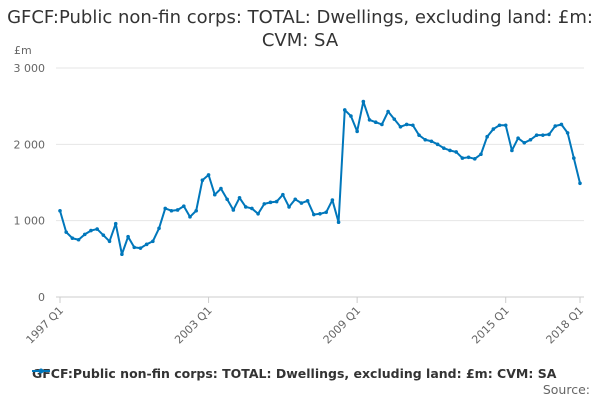  Describe the element at coordinates (565, 325) in the screenshot. I see `x-tick-label: 2018 Q1` at that location.